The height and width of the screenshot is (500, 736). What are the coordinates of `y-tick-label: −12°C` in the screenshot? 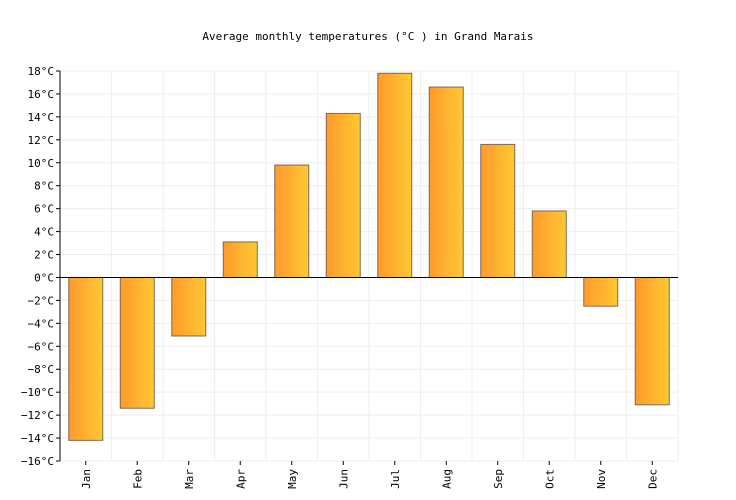 It's located at (37, 415).